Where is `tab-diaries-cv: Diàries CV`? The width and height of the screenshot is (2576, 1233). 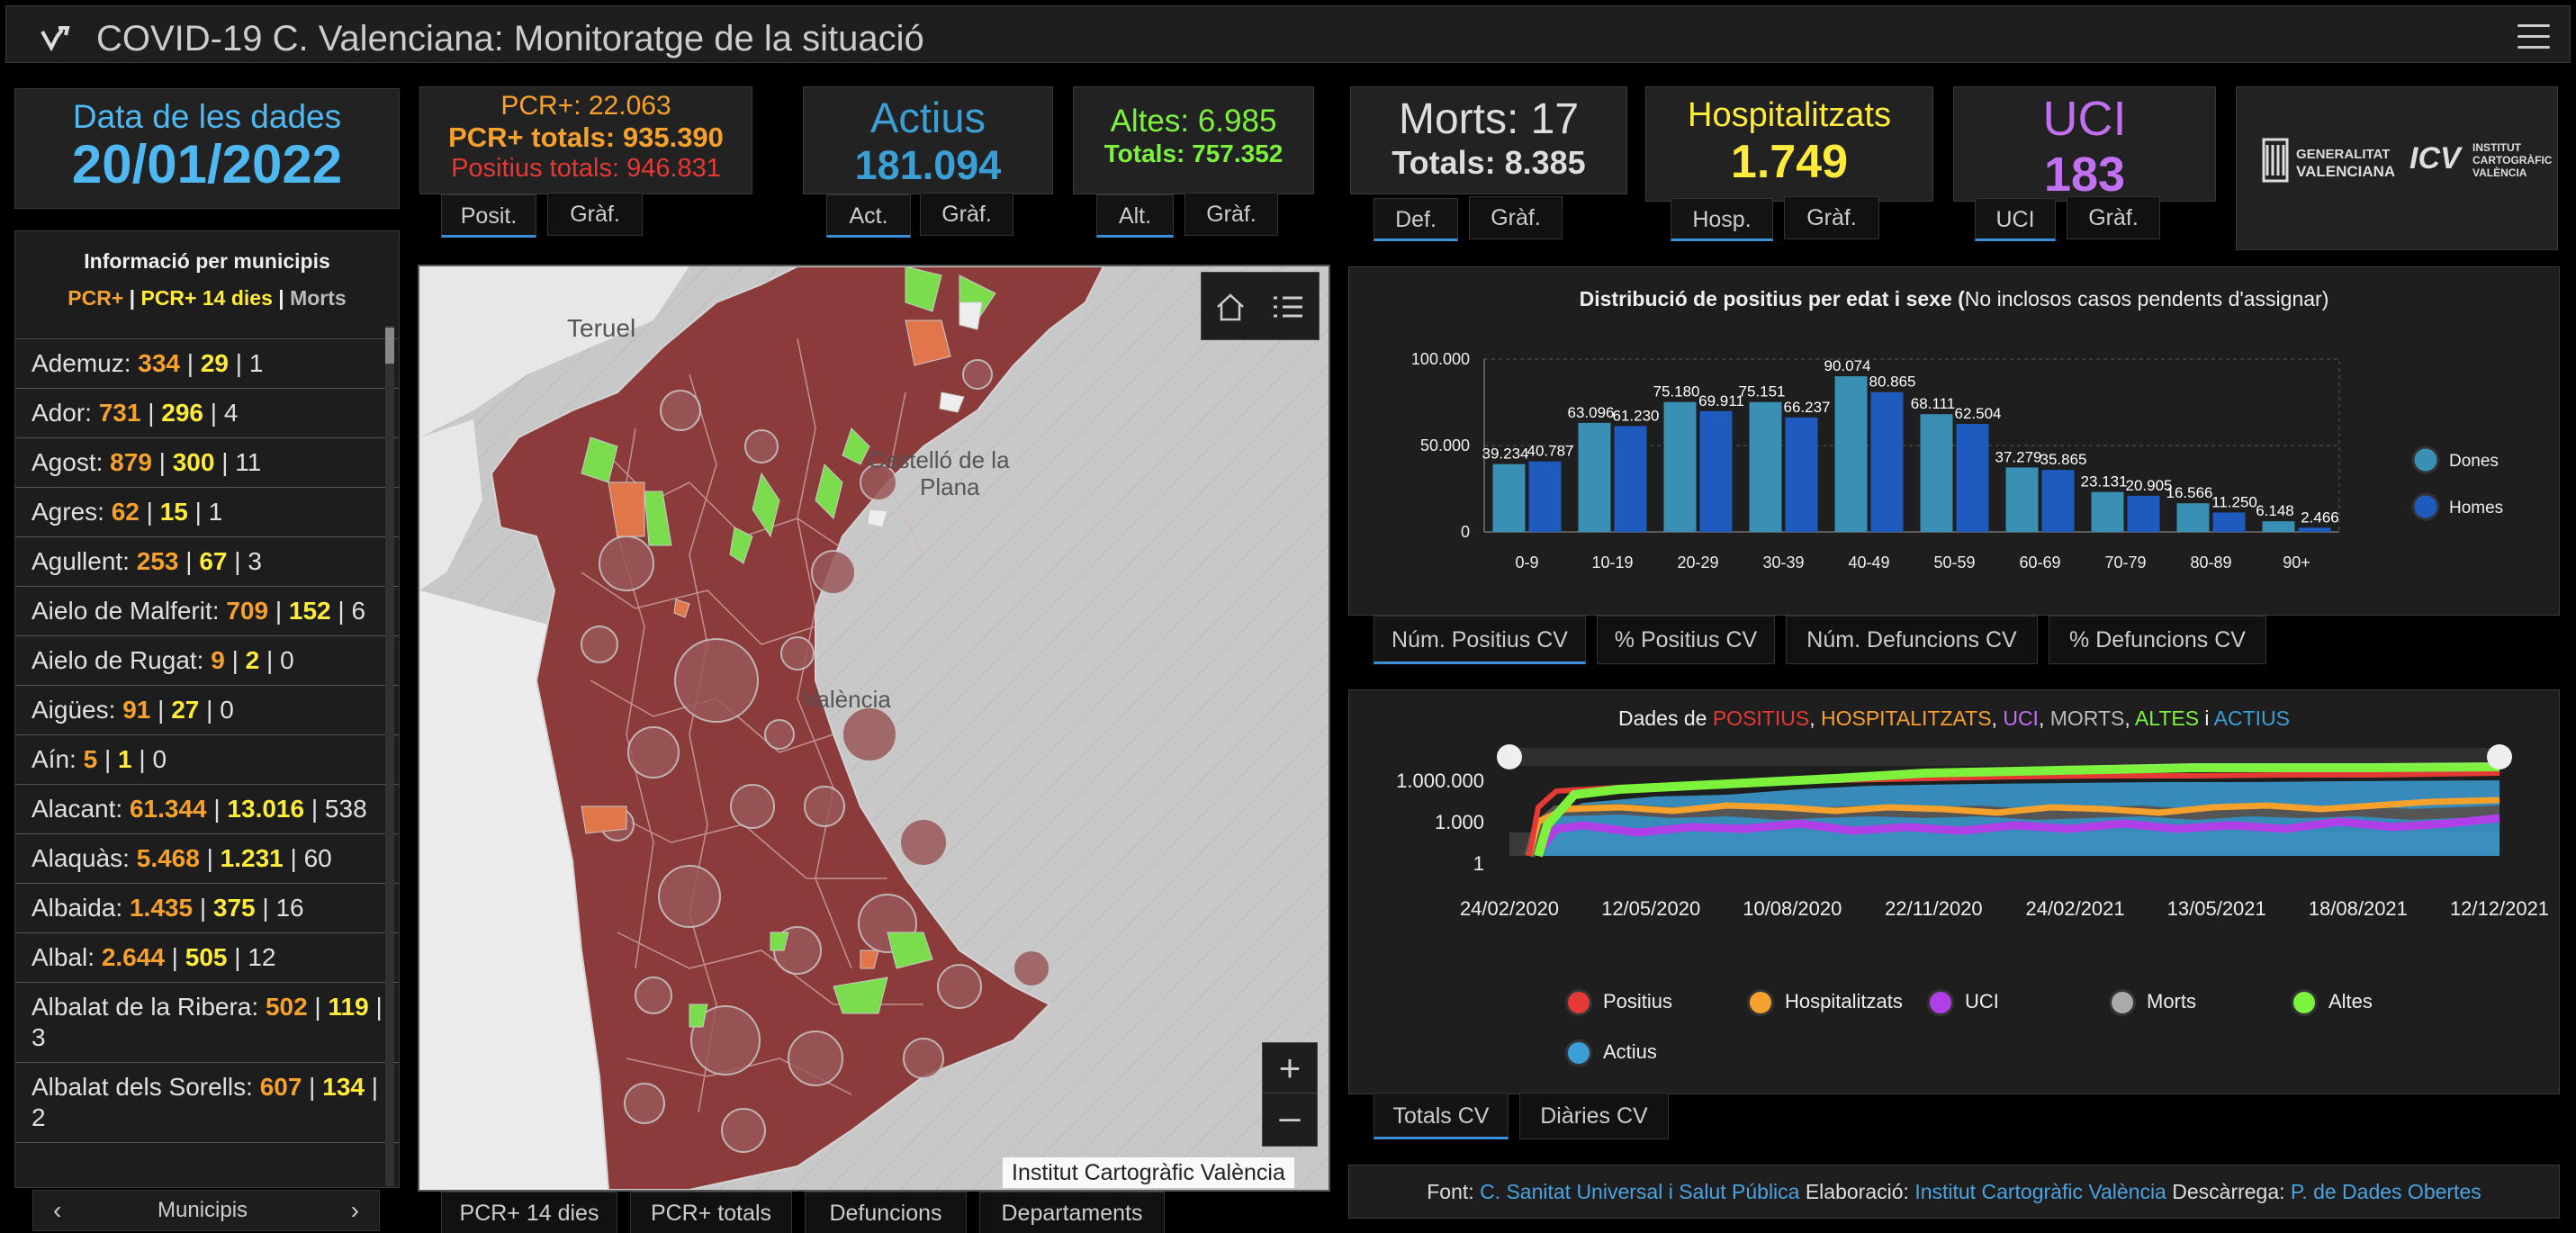
tab-diaries-cv: Diàries CV is located at coordinates (1594, 1116).